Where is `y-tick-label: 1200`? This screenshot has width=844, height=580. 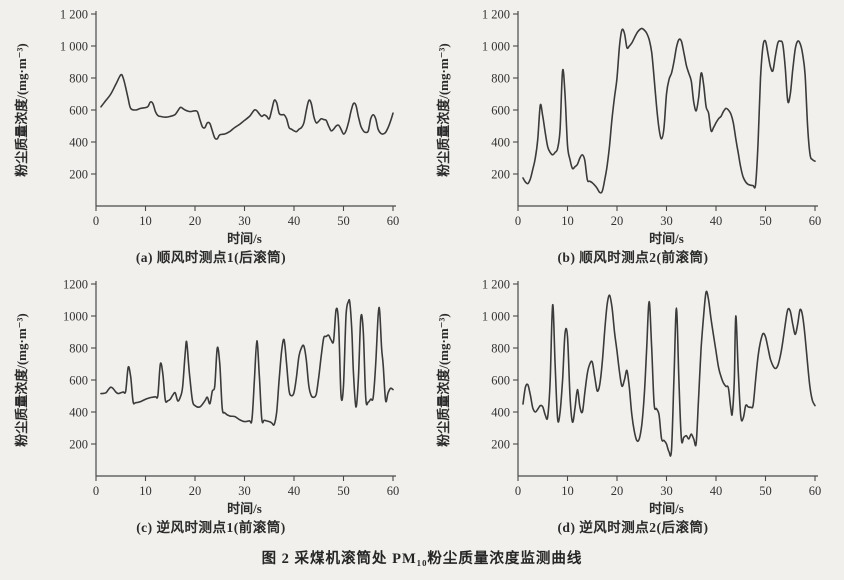 y-tick-label: 1200 is located at coordinates (75, 285).